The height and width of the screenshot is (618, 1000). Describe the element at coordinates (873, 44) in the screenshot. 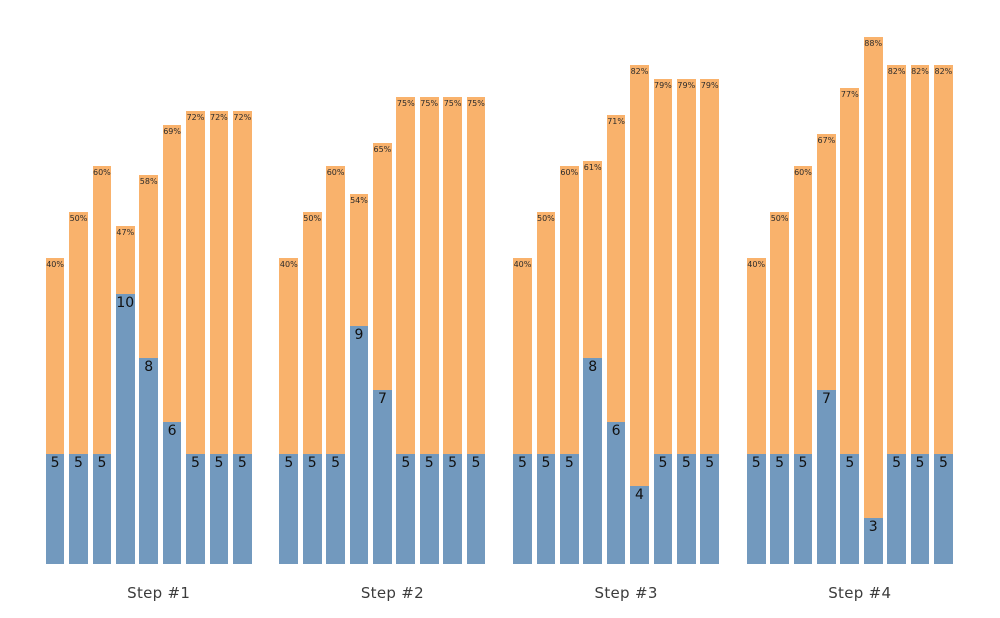

I see `percent-label: 88%` at that location.